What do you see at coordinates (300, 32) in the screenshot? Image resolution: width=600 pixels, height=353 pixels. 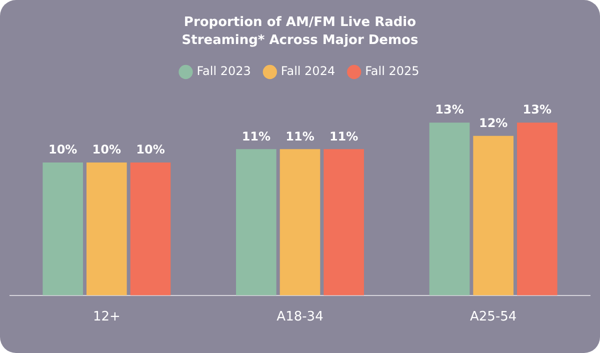 I see `chart-title: Proportion of AM/FM Live Radio Streaming* Across Major Demos` at bounding box center [300, 32].